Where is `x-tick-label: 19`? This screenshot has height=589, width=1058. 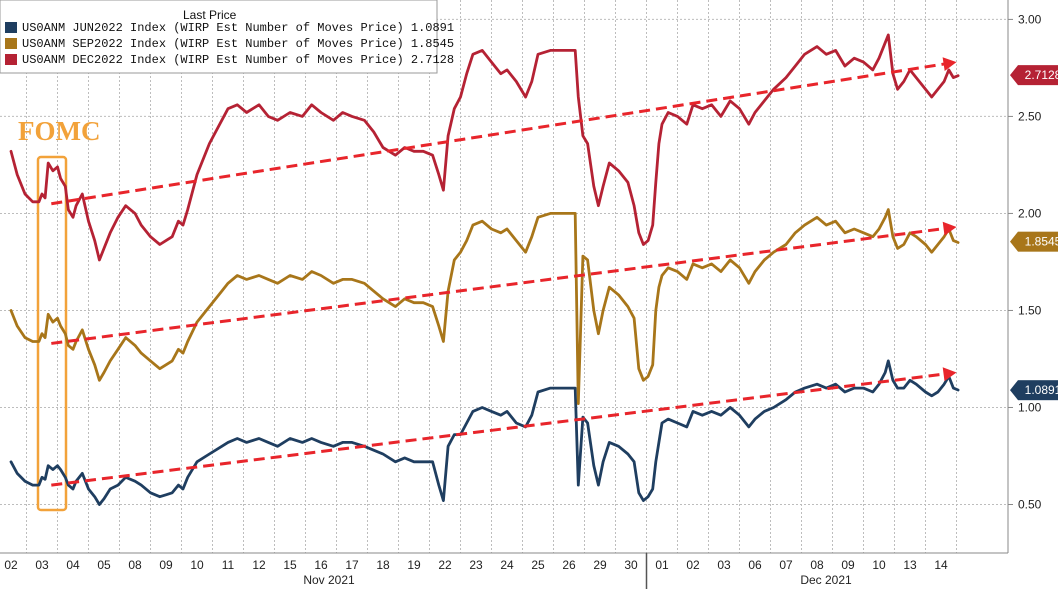 x-tick-label: 19 is located at coordinates (414, 565).